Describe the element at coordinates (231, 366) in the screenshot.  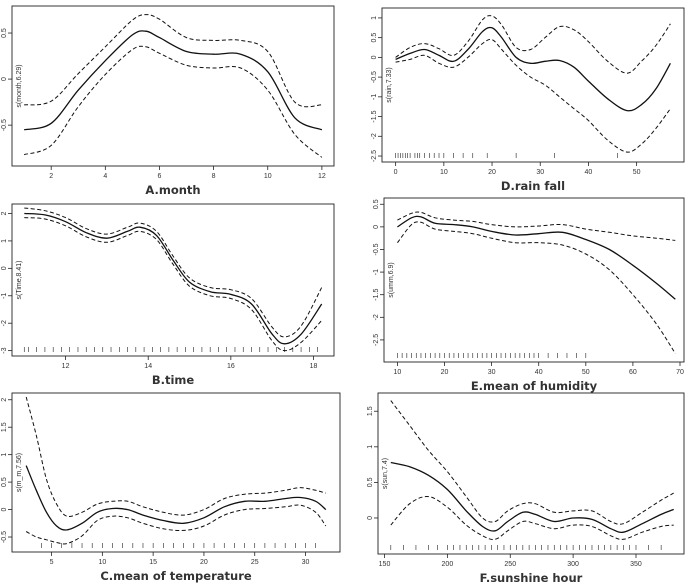
I see `x-tick-label: 16` at that location.